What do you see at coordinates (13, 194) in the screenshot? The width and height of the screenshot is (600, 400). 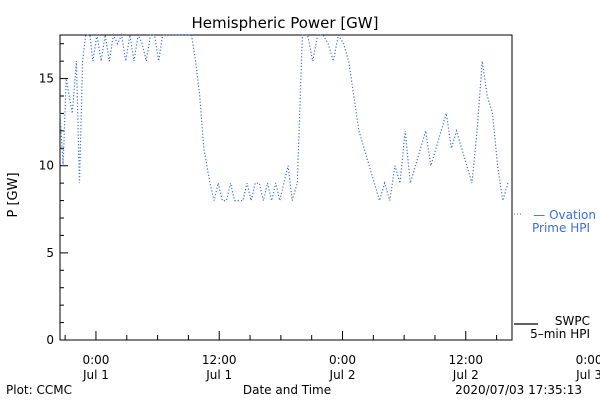 I see `y-axis-label: P [GW]` at bounding box center [13, 194].